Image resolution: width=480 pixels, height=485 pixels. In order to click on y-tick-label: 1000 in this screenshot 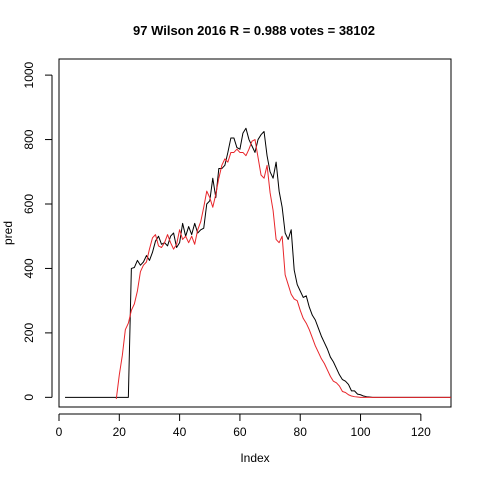, I will do `click(29, 74)`.